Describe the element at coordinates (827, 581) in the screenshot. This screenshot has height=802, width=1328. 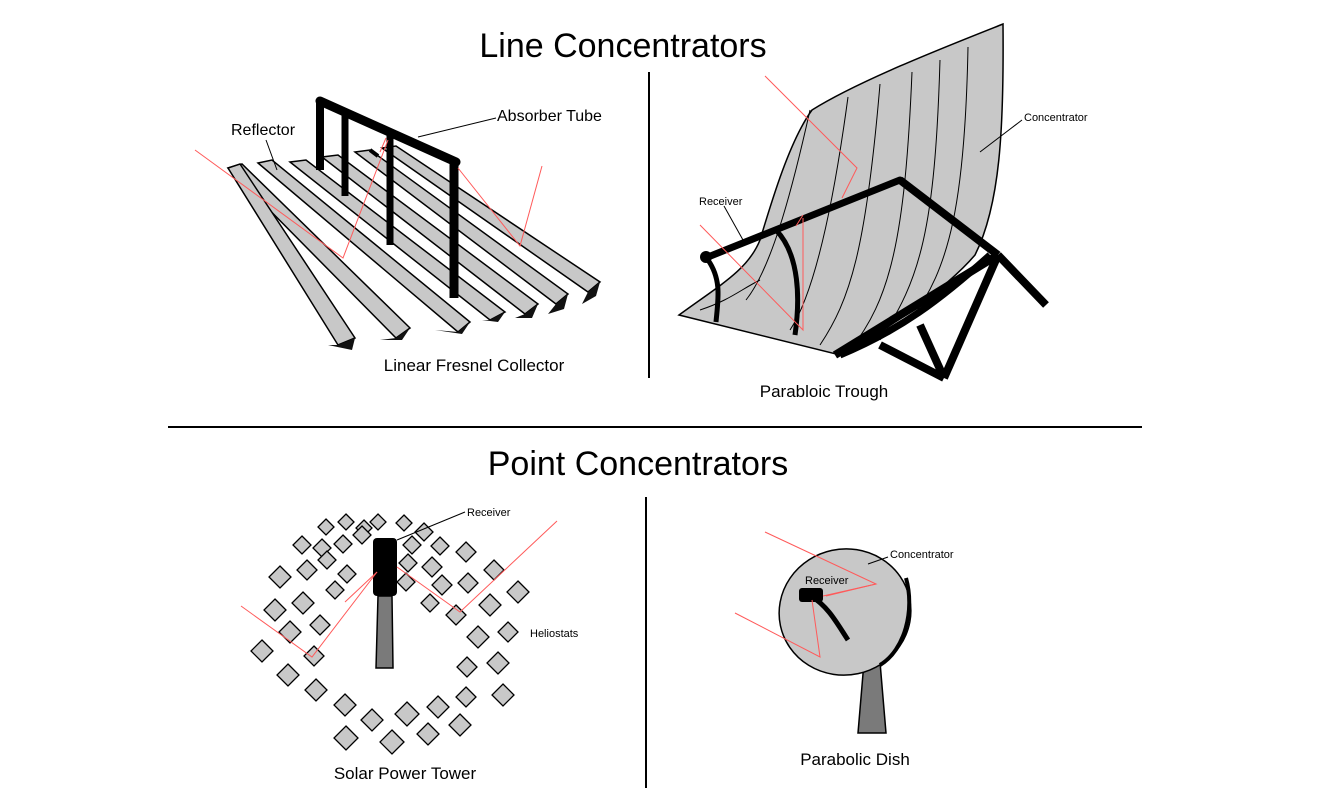
I see `dish-receiver-label: Receiver` at that location.